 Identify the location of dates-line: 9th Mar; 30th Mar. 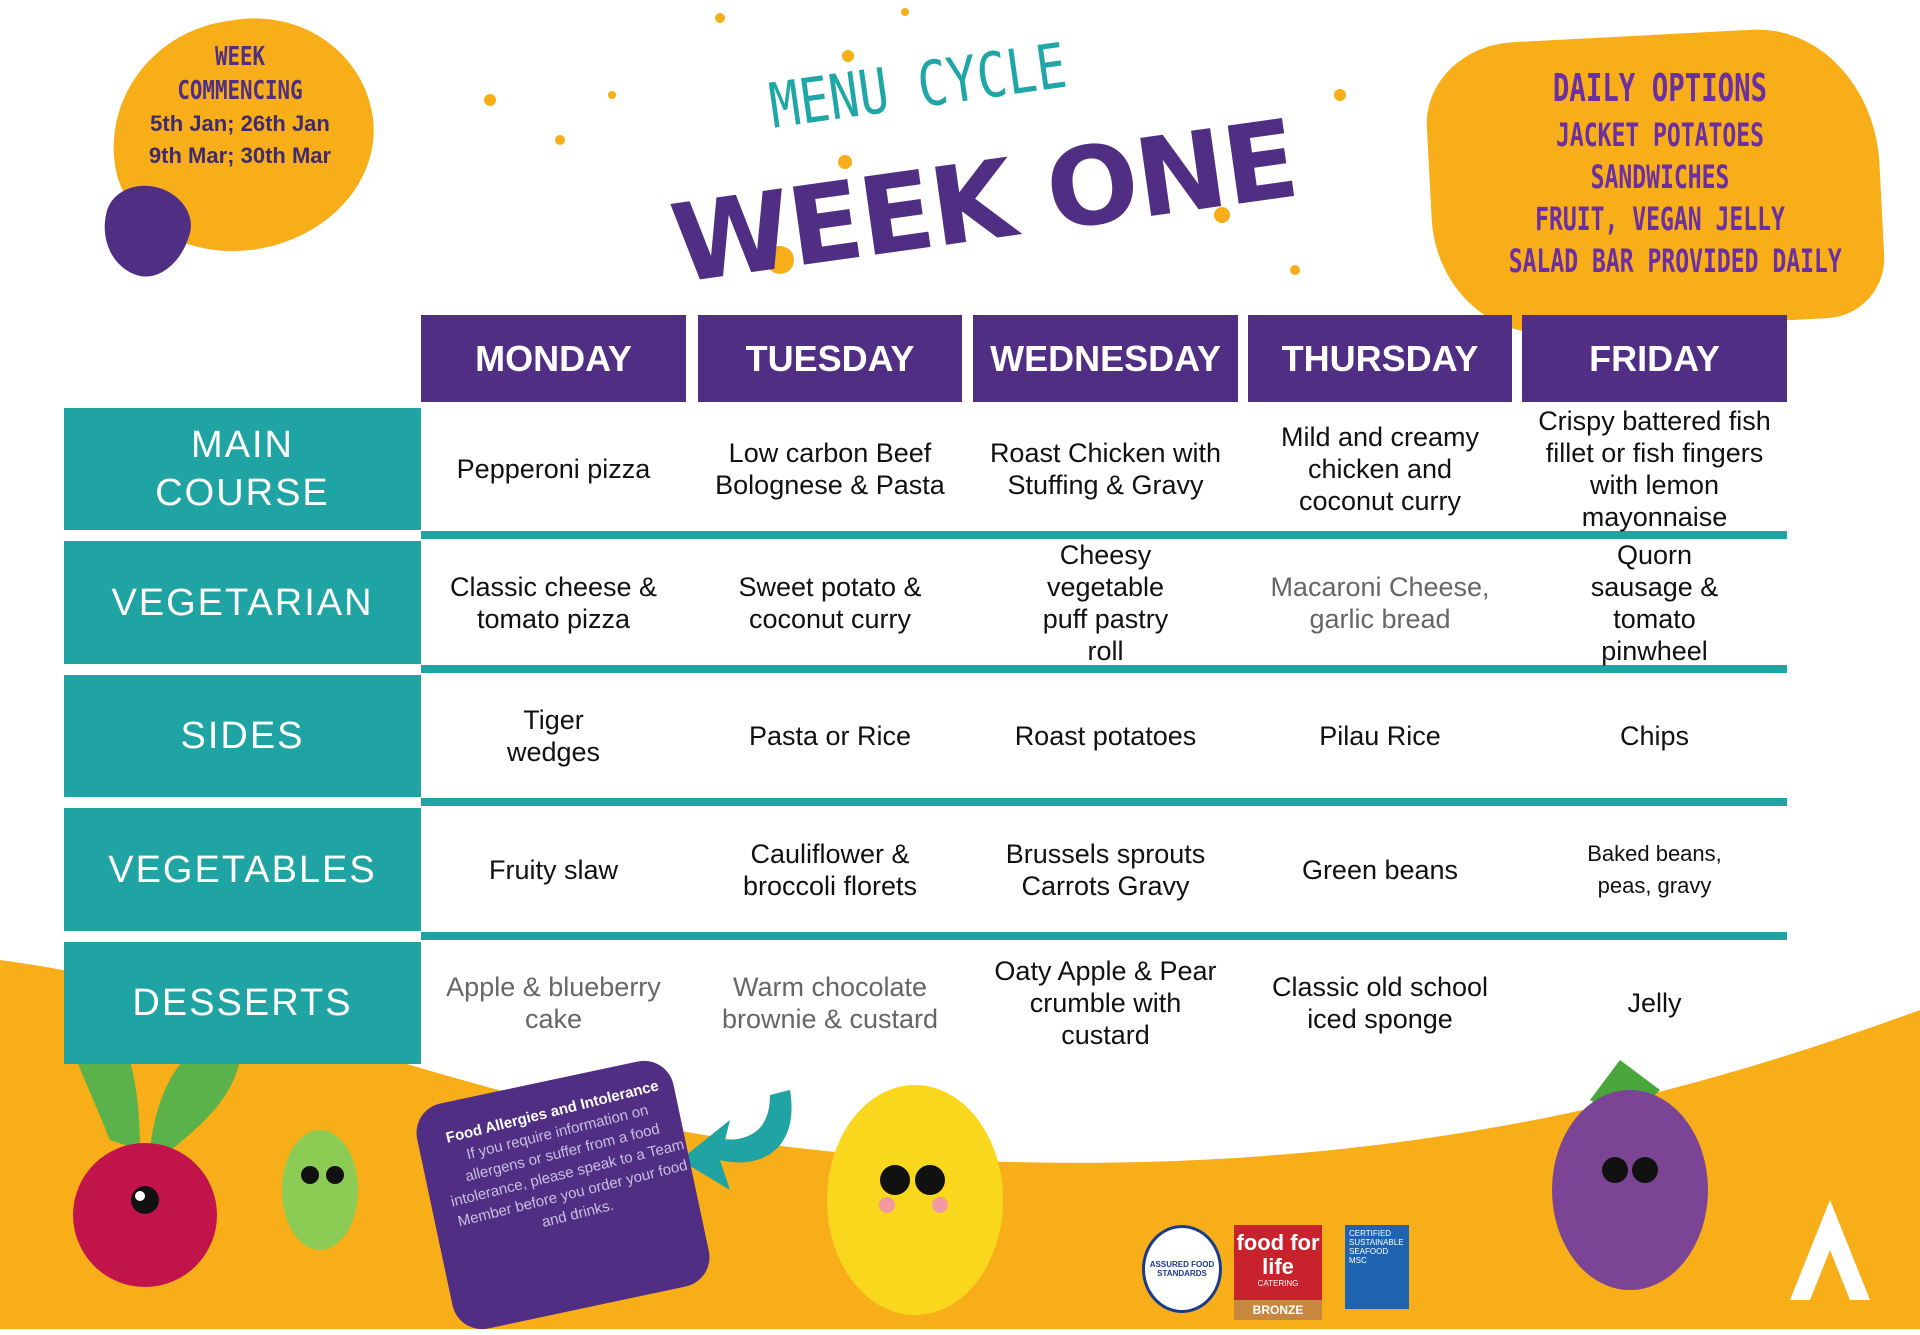
(240, 155).